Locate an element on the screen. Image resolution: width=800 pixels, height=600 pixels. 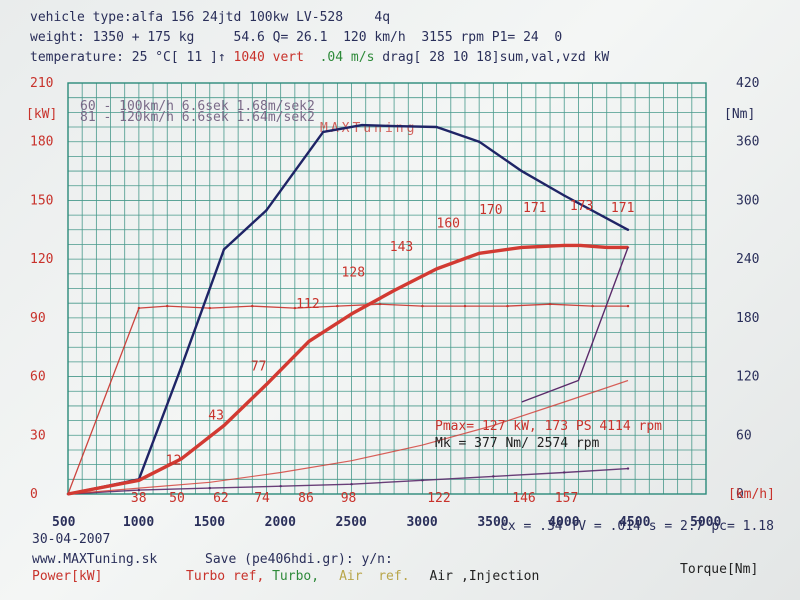
y-tick-left-label: 180 is located at coordinates (41, 142).